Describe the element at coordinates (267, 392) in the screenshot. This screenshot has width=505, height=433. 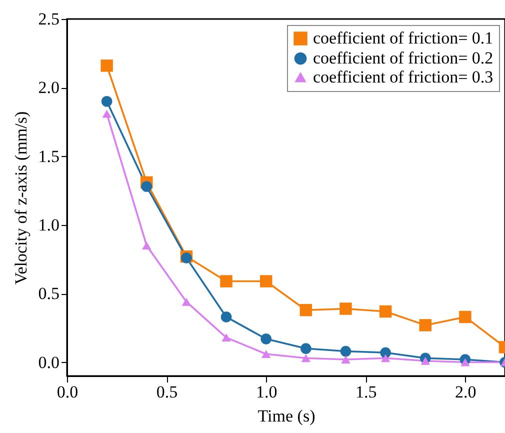
I see `x-tick-label: 1.0` at that location.